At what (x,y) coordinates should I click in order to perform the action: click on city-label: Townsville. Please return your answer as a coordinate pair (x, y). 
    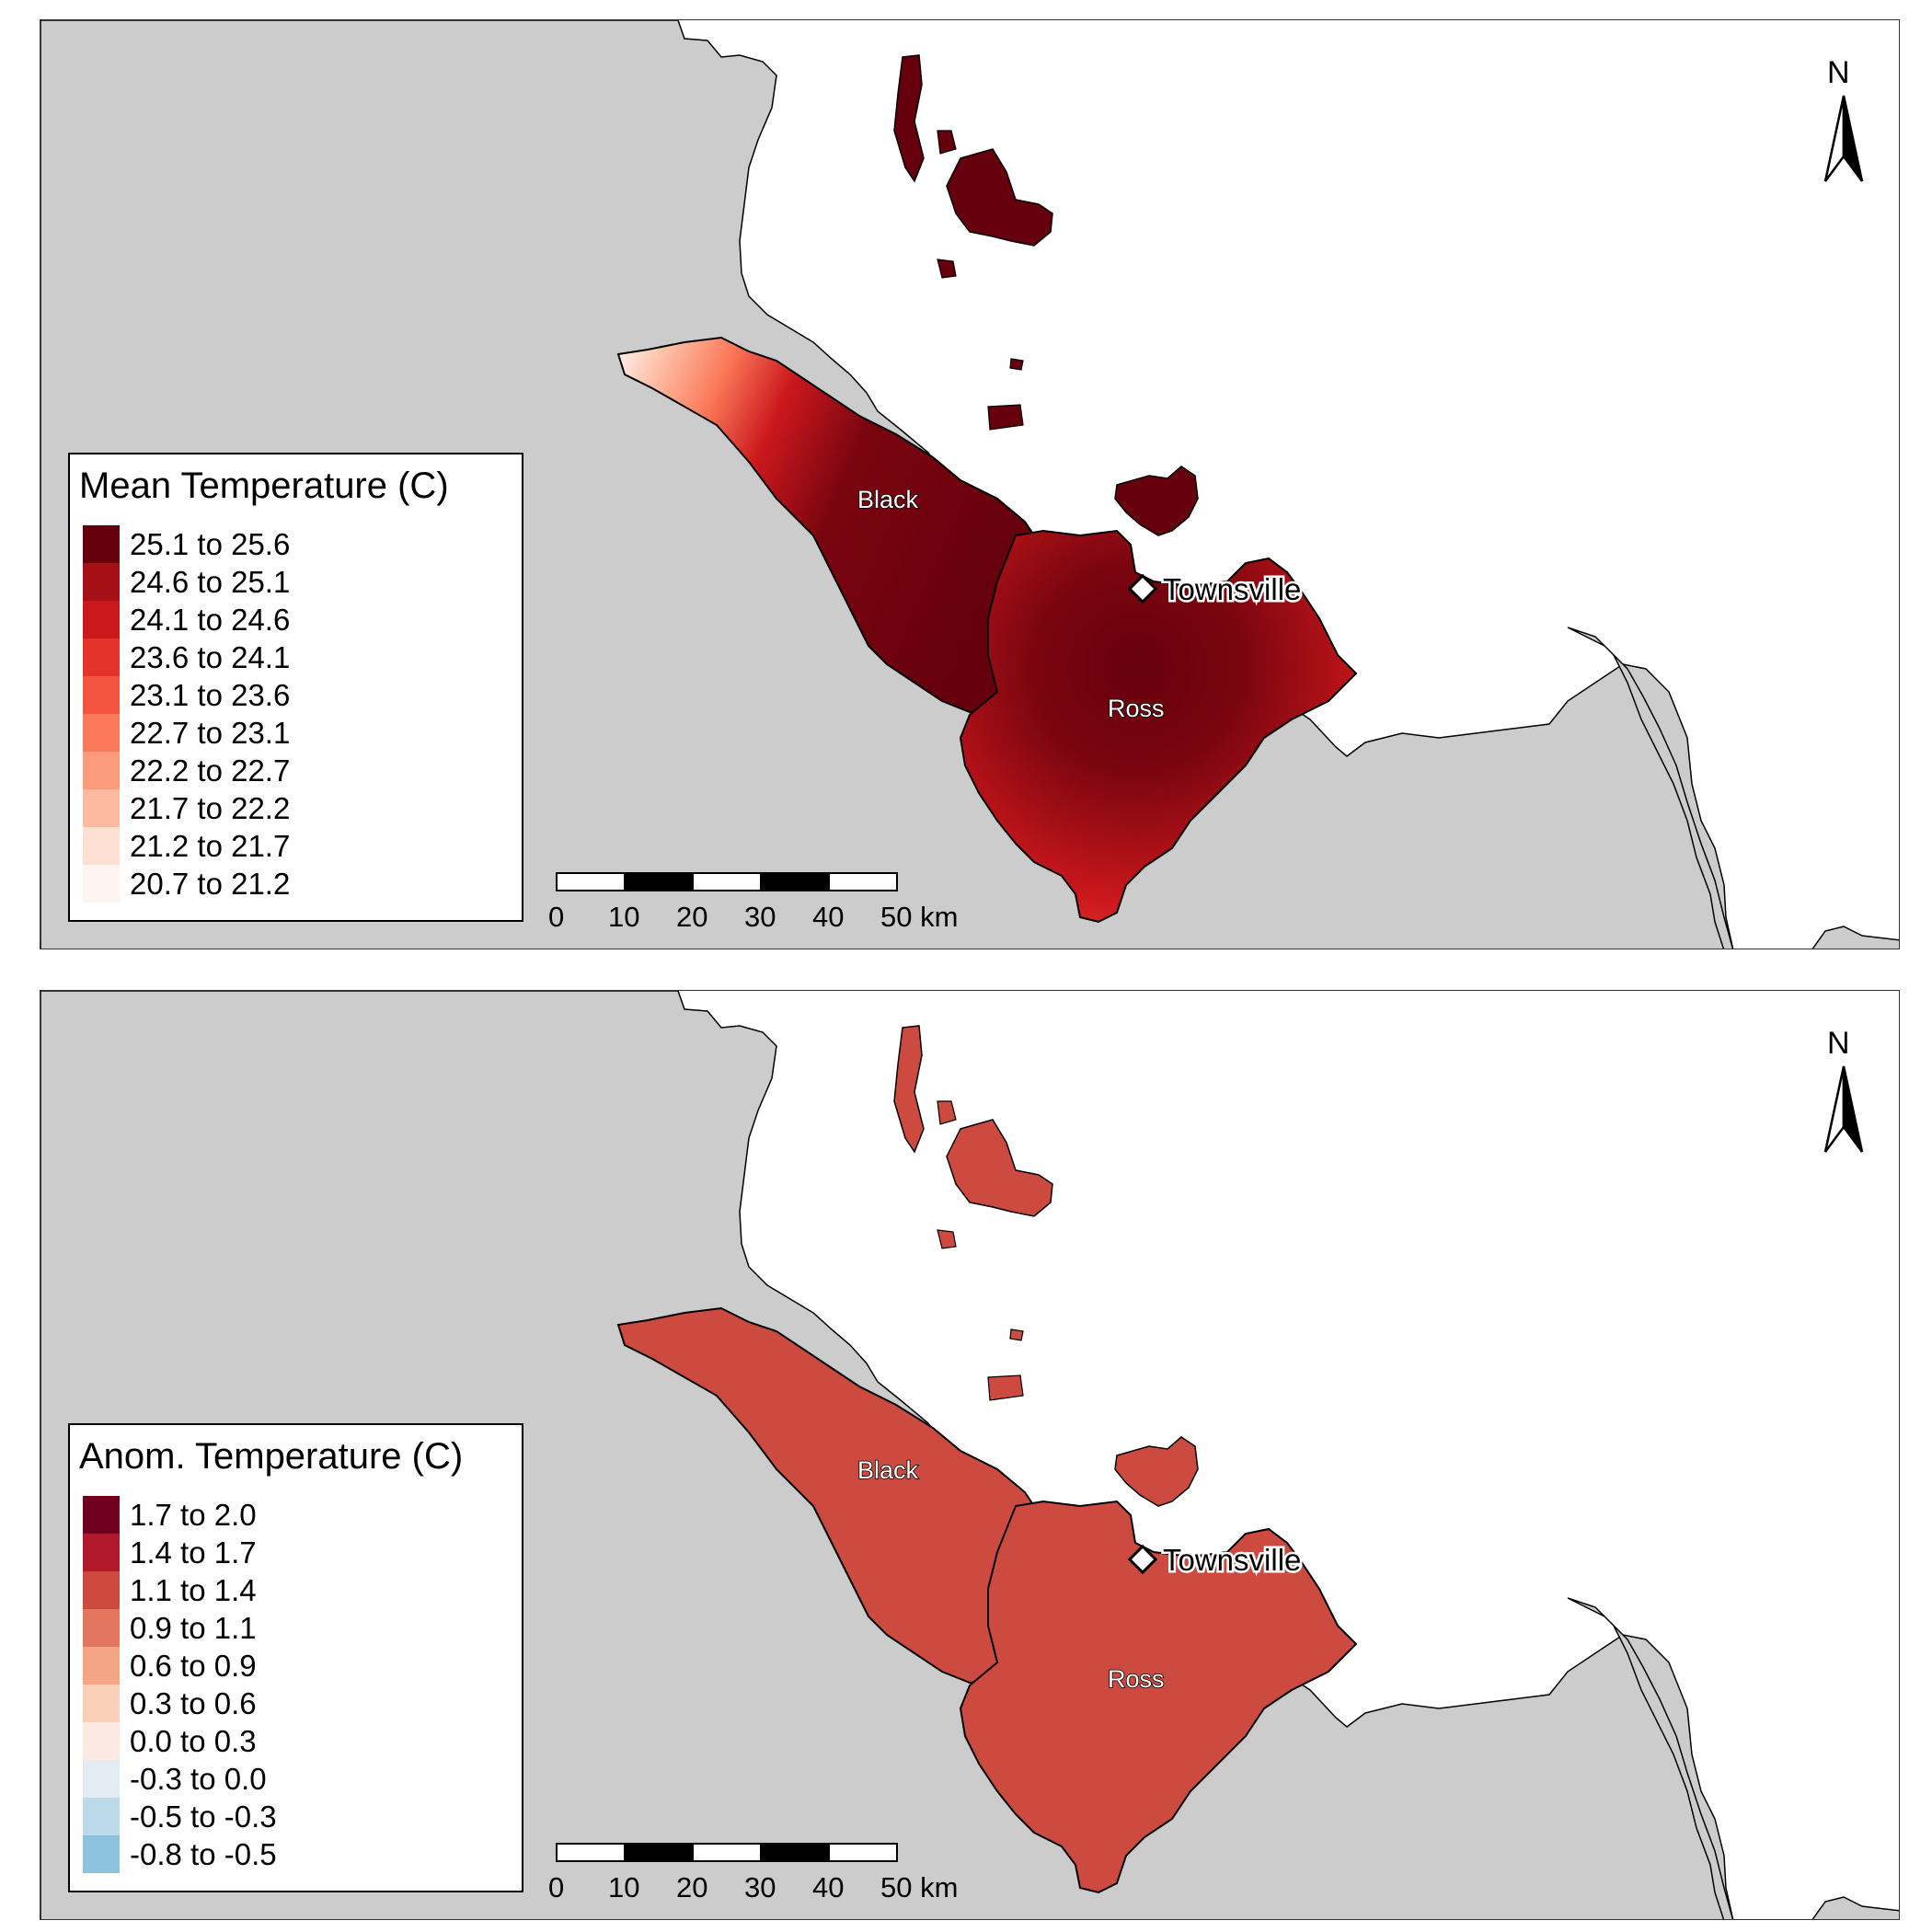
    Looking at the image, I should click on (1232, 589).